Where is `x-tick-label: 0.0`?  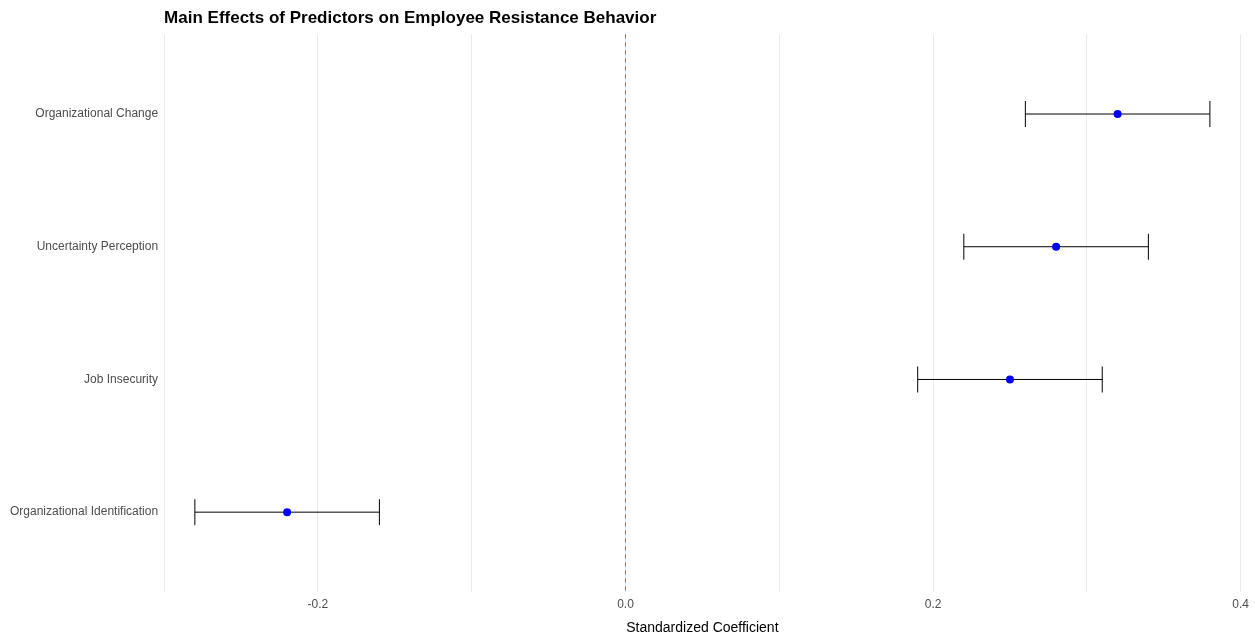
x-tick-label: 0.0 is located at coordinates (626, 604).